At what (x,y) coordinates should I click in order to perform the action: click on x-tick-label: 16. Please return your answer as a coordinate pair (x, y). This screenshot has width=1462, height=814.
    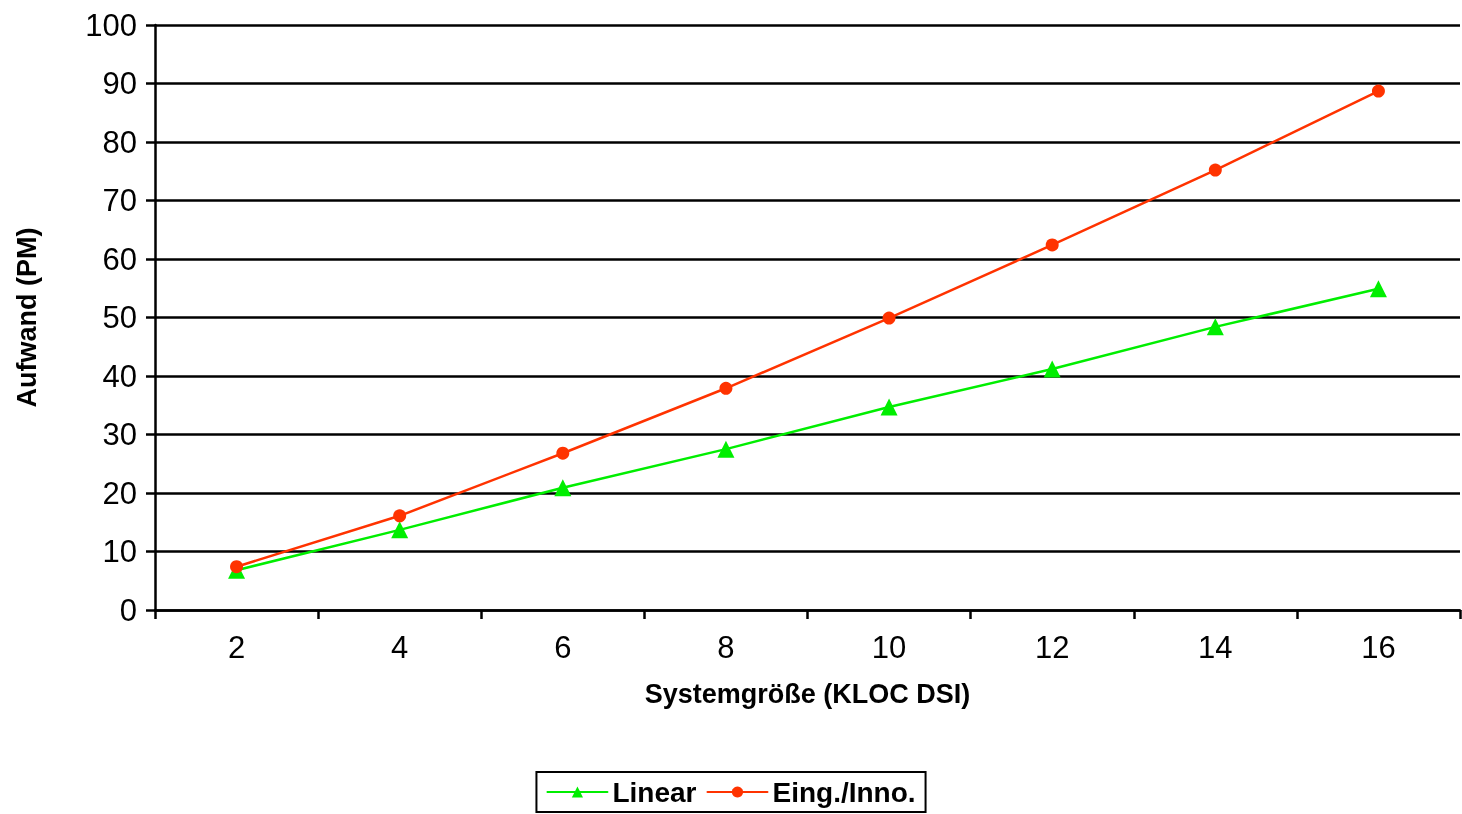
    Looking at the image, I should click on (1378, 647).